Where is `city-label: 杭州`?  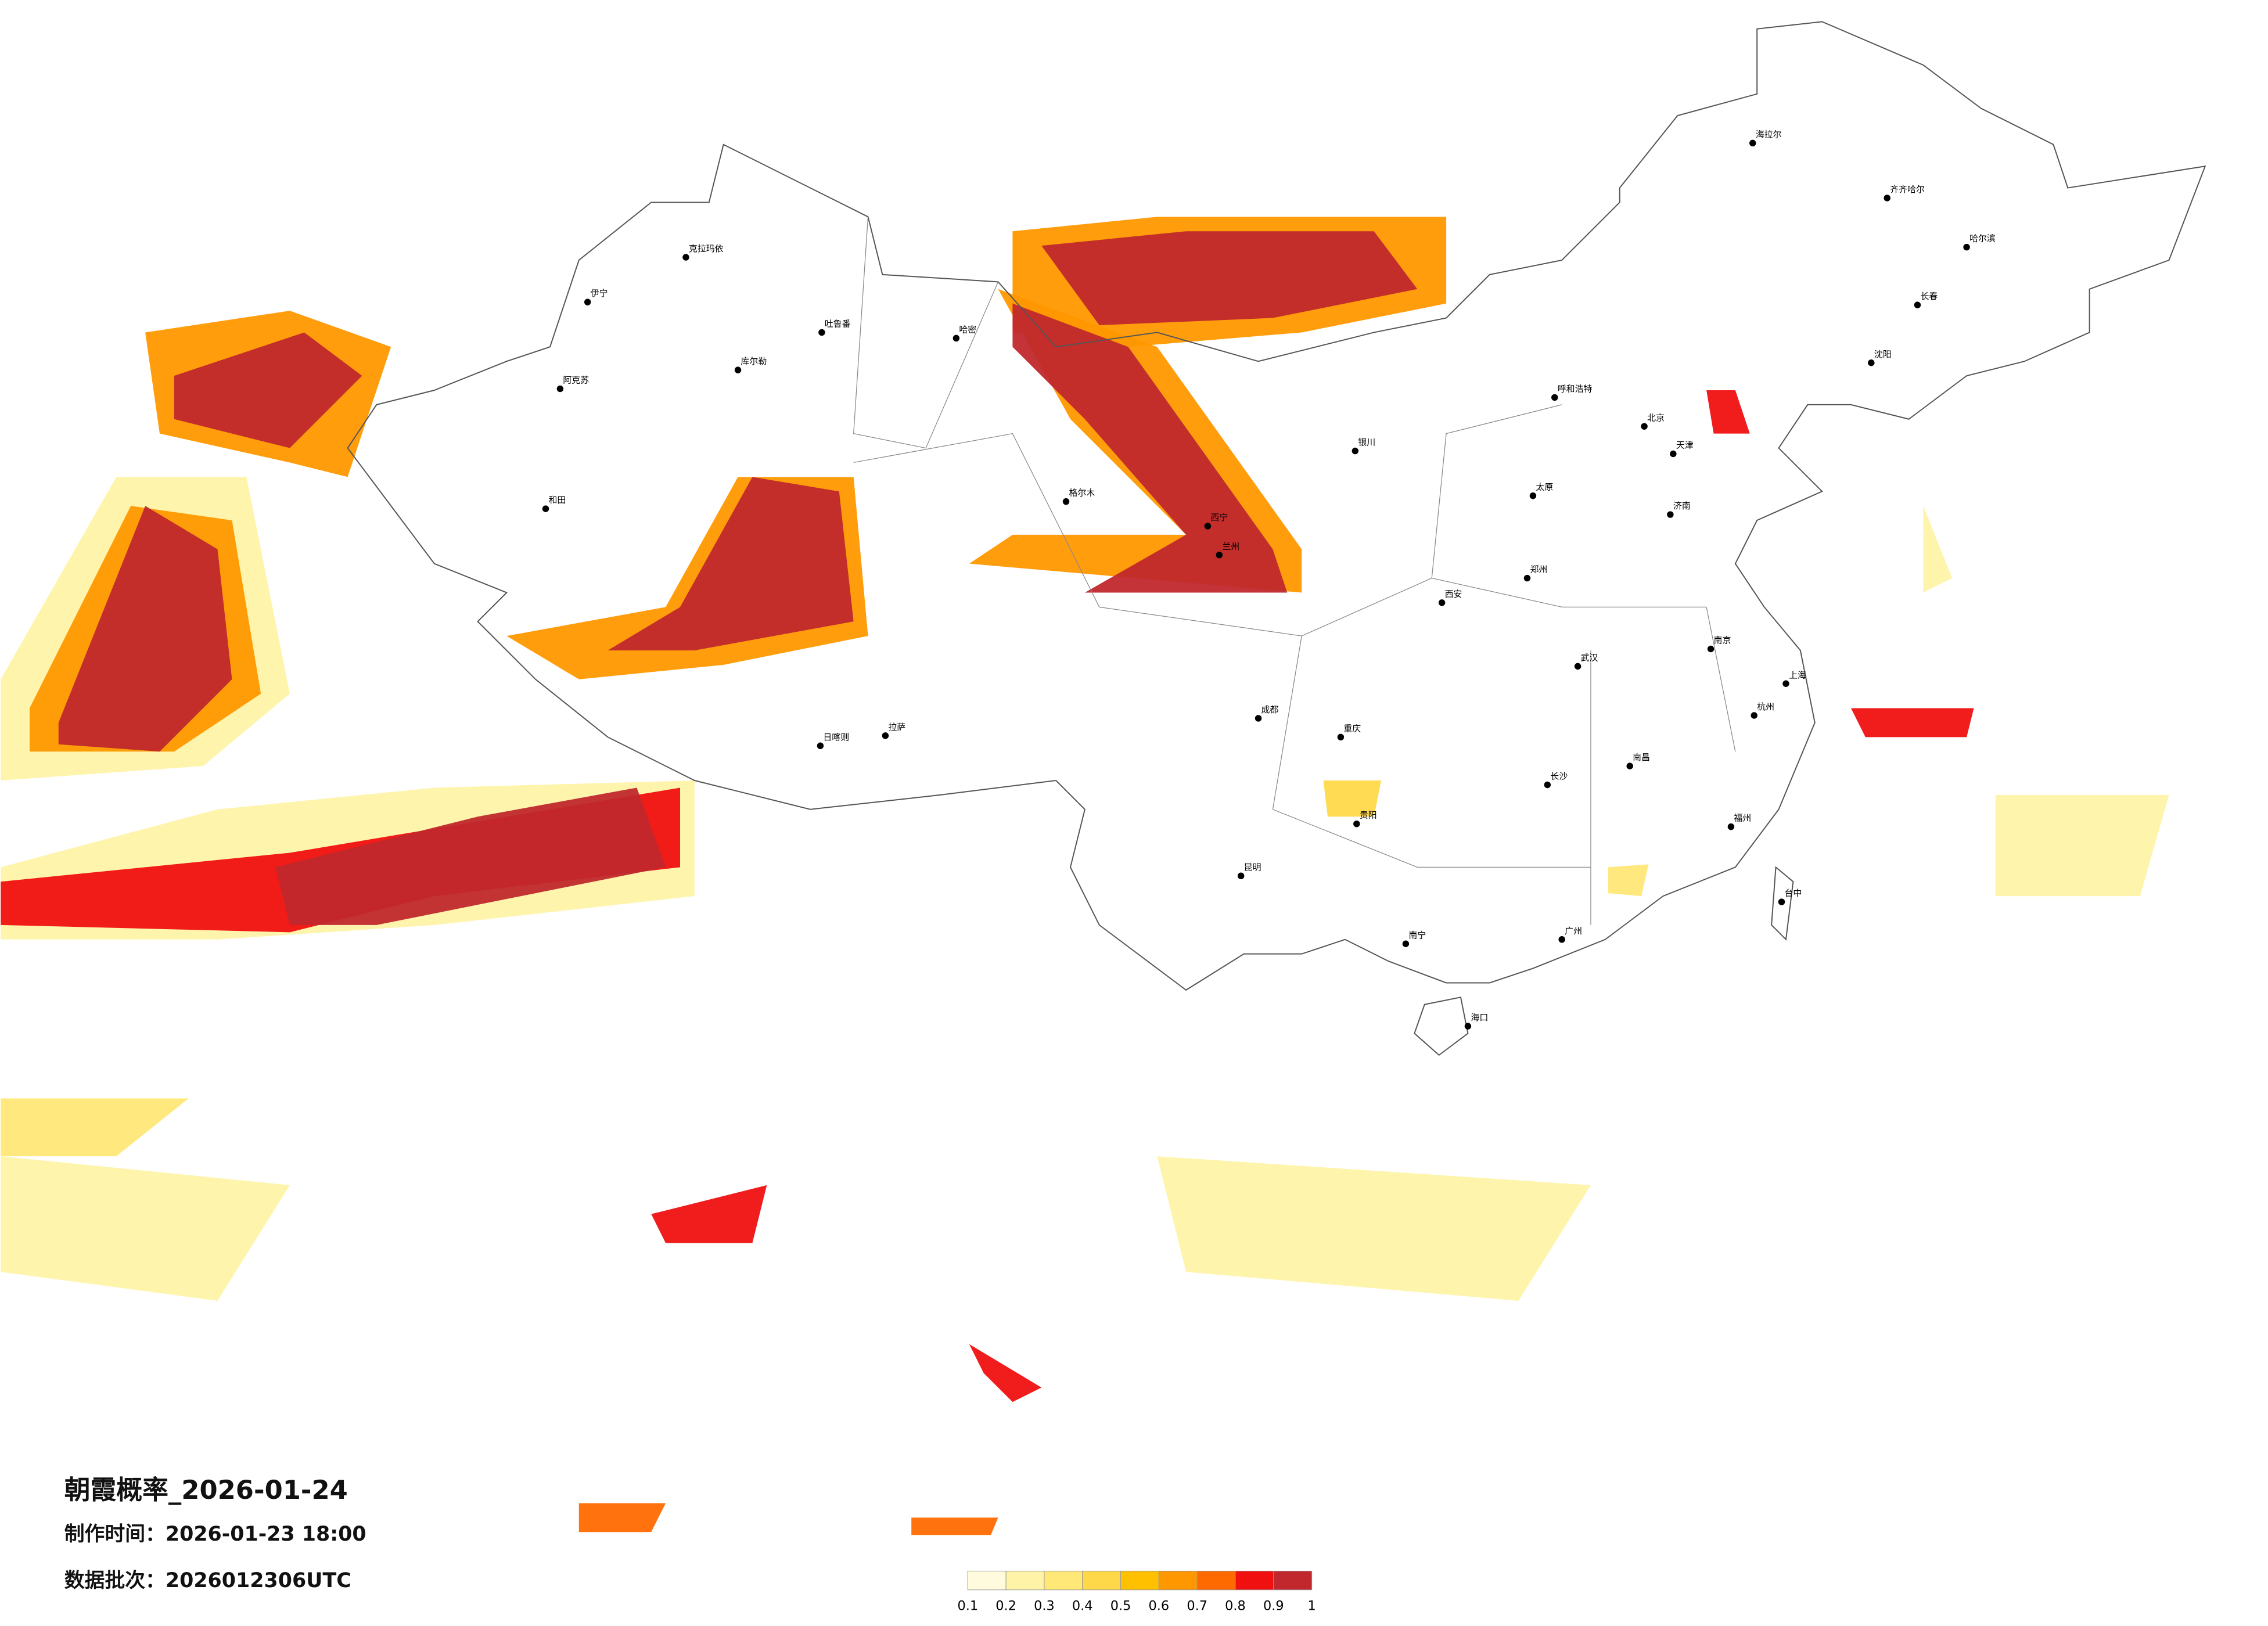
city-label: 杭州 is located at coordinates (1765, 707).